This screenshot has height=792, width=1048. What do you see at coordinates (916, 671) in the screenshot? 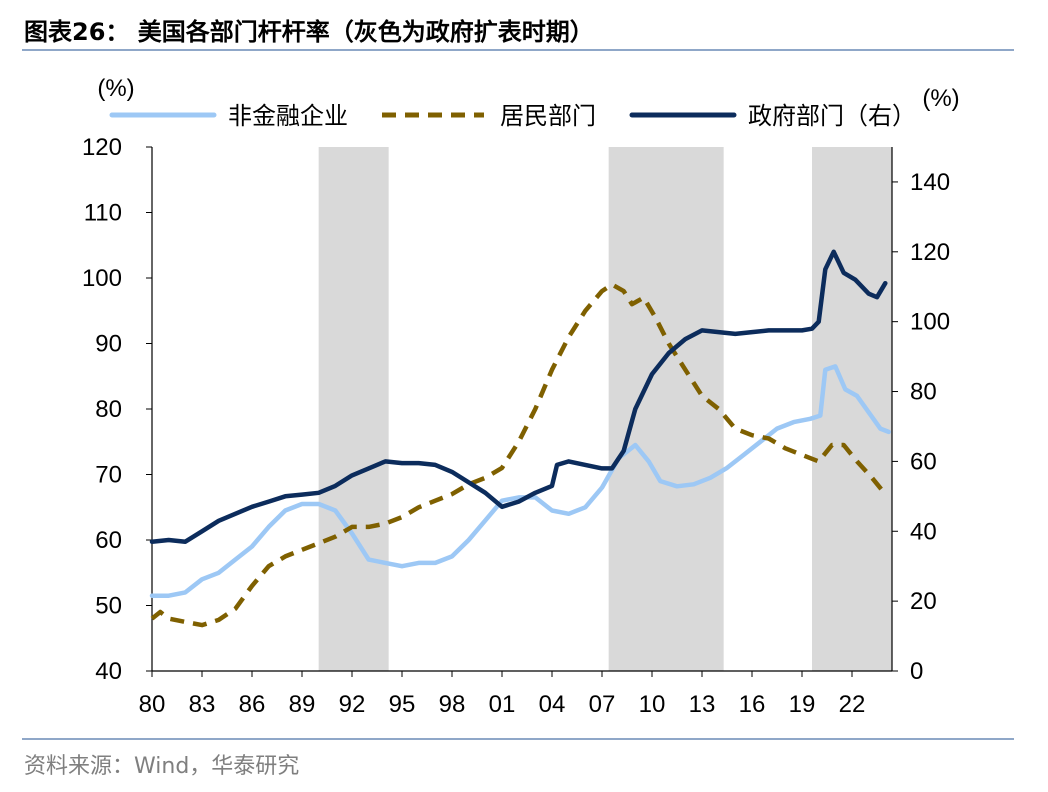
I see `right-tick-label: 0` at bounding box center [916, 671].